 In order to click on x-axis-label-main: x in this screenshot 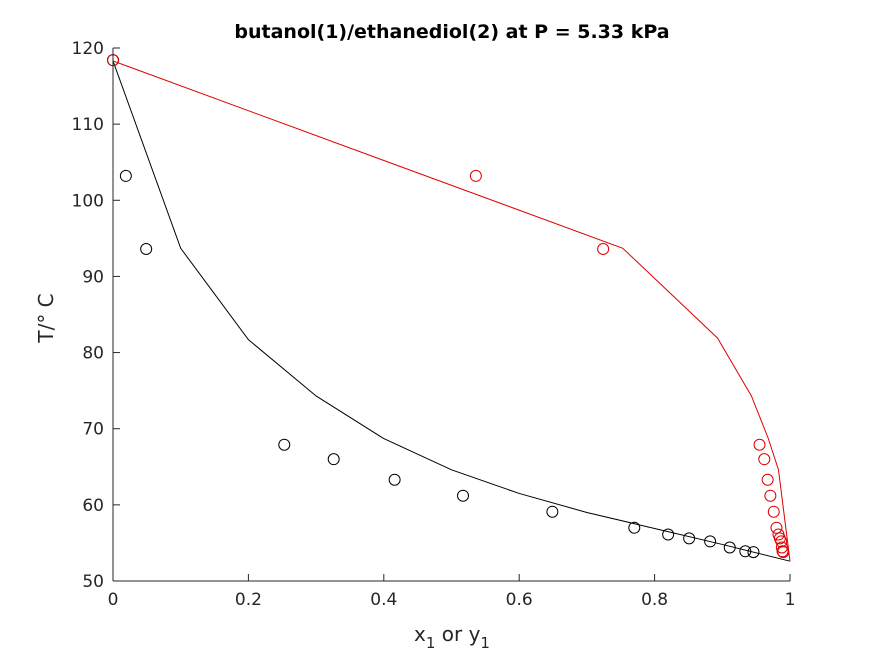, I will do `click(420, 634)`.